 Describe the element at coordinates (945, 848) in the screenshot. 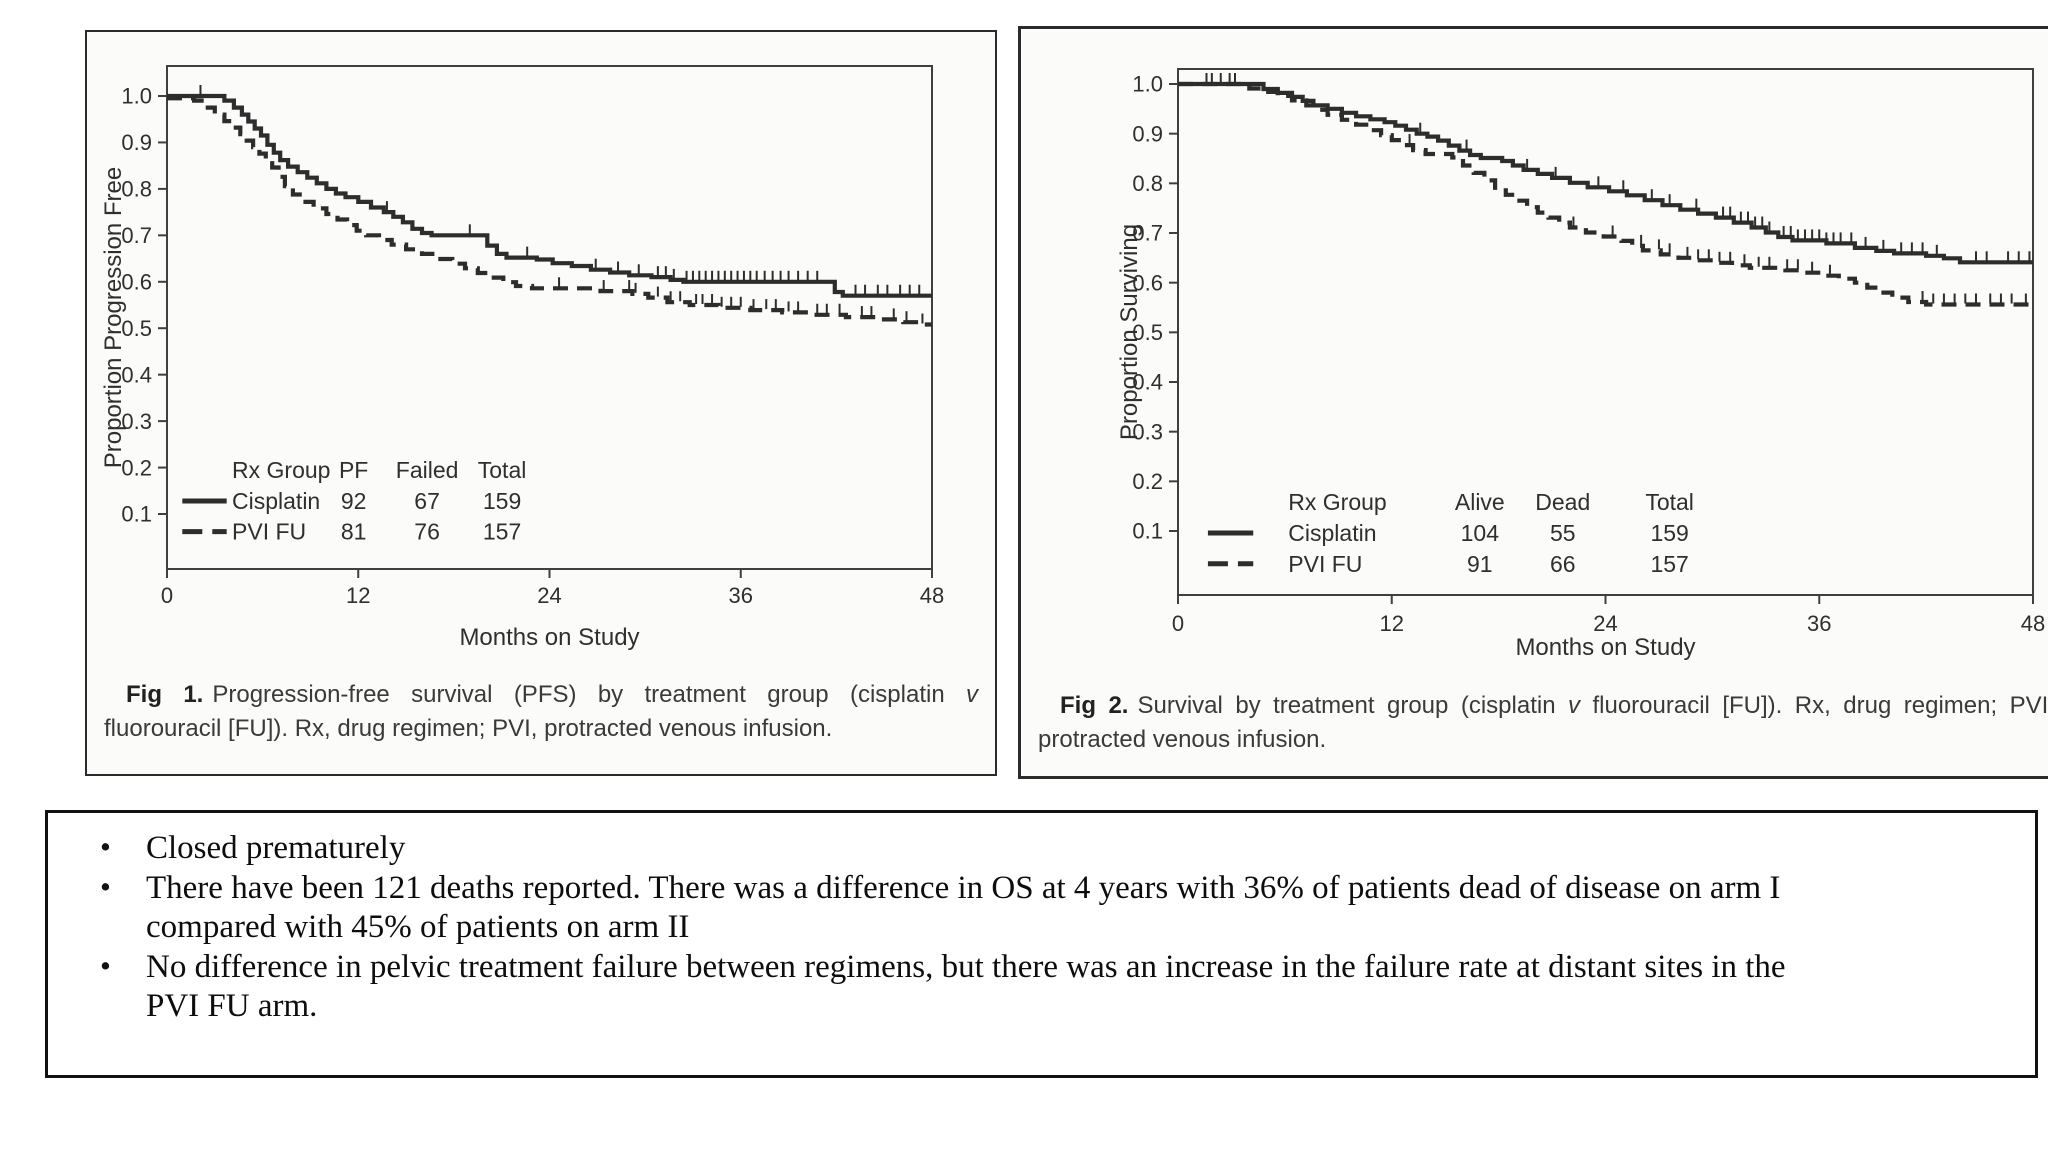

I see `note-bullet: Closed prematurely` at that location.